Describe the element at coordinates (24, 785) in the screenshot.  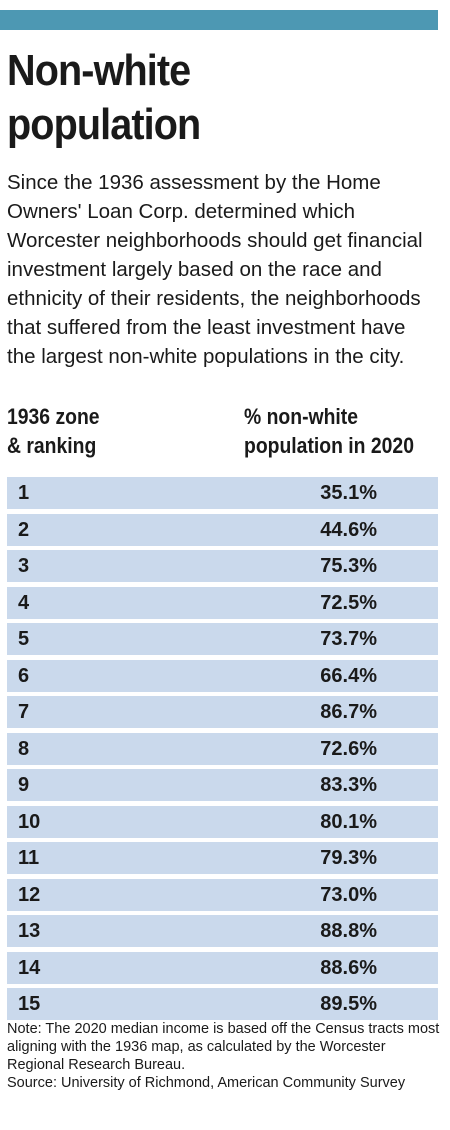
I see `zone-rank-cell: 9` at that location.